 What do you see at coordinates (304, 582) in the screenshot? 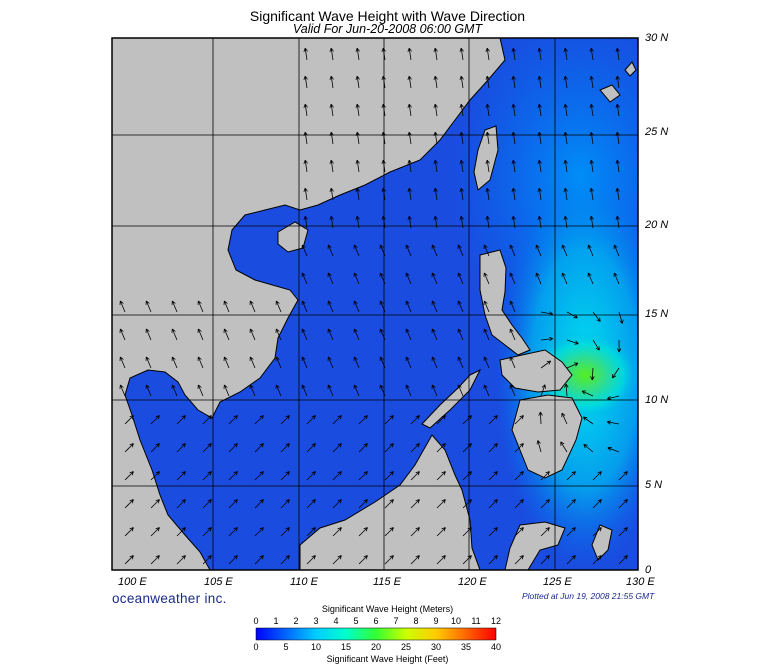
I see `lon-label-110e: 110 E` at bounding box center [304, 582].